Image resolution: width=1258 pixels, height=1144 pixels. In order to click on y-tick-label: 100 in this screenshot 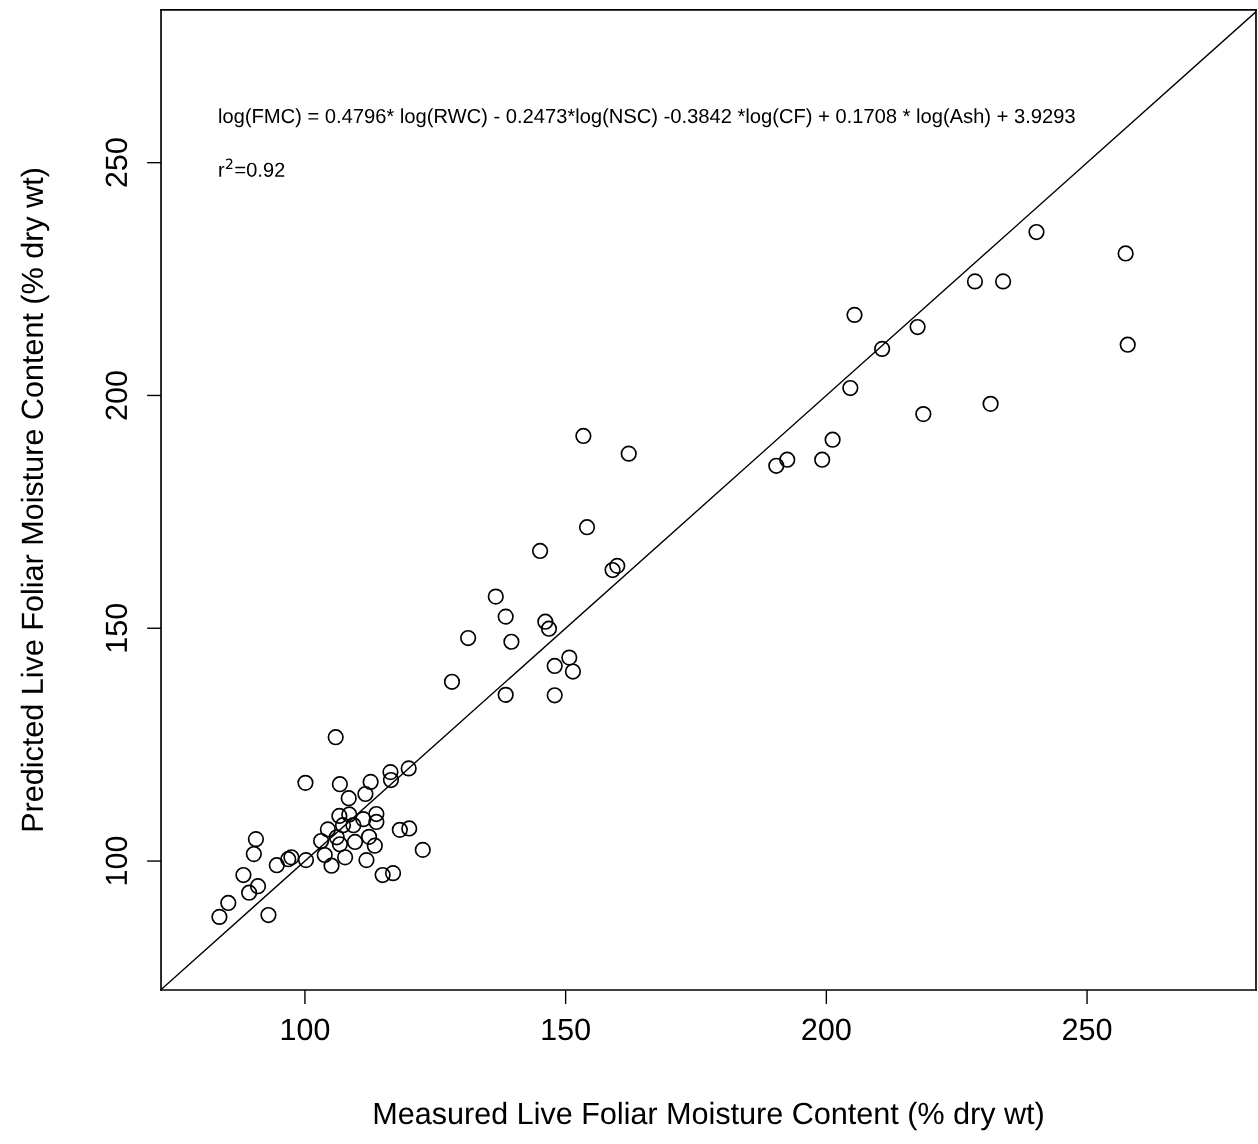, I will do `click(116, 860)`.